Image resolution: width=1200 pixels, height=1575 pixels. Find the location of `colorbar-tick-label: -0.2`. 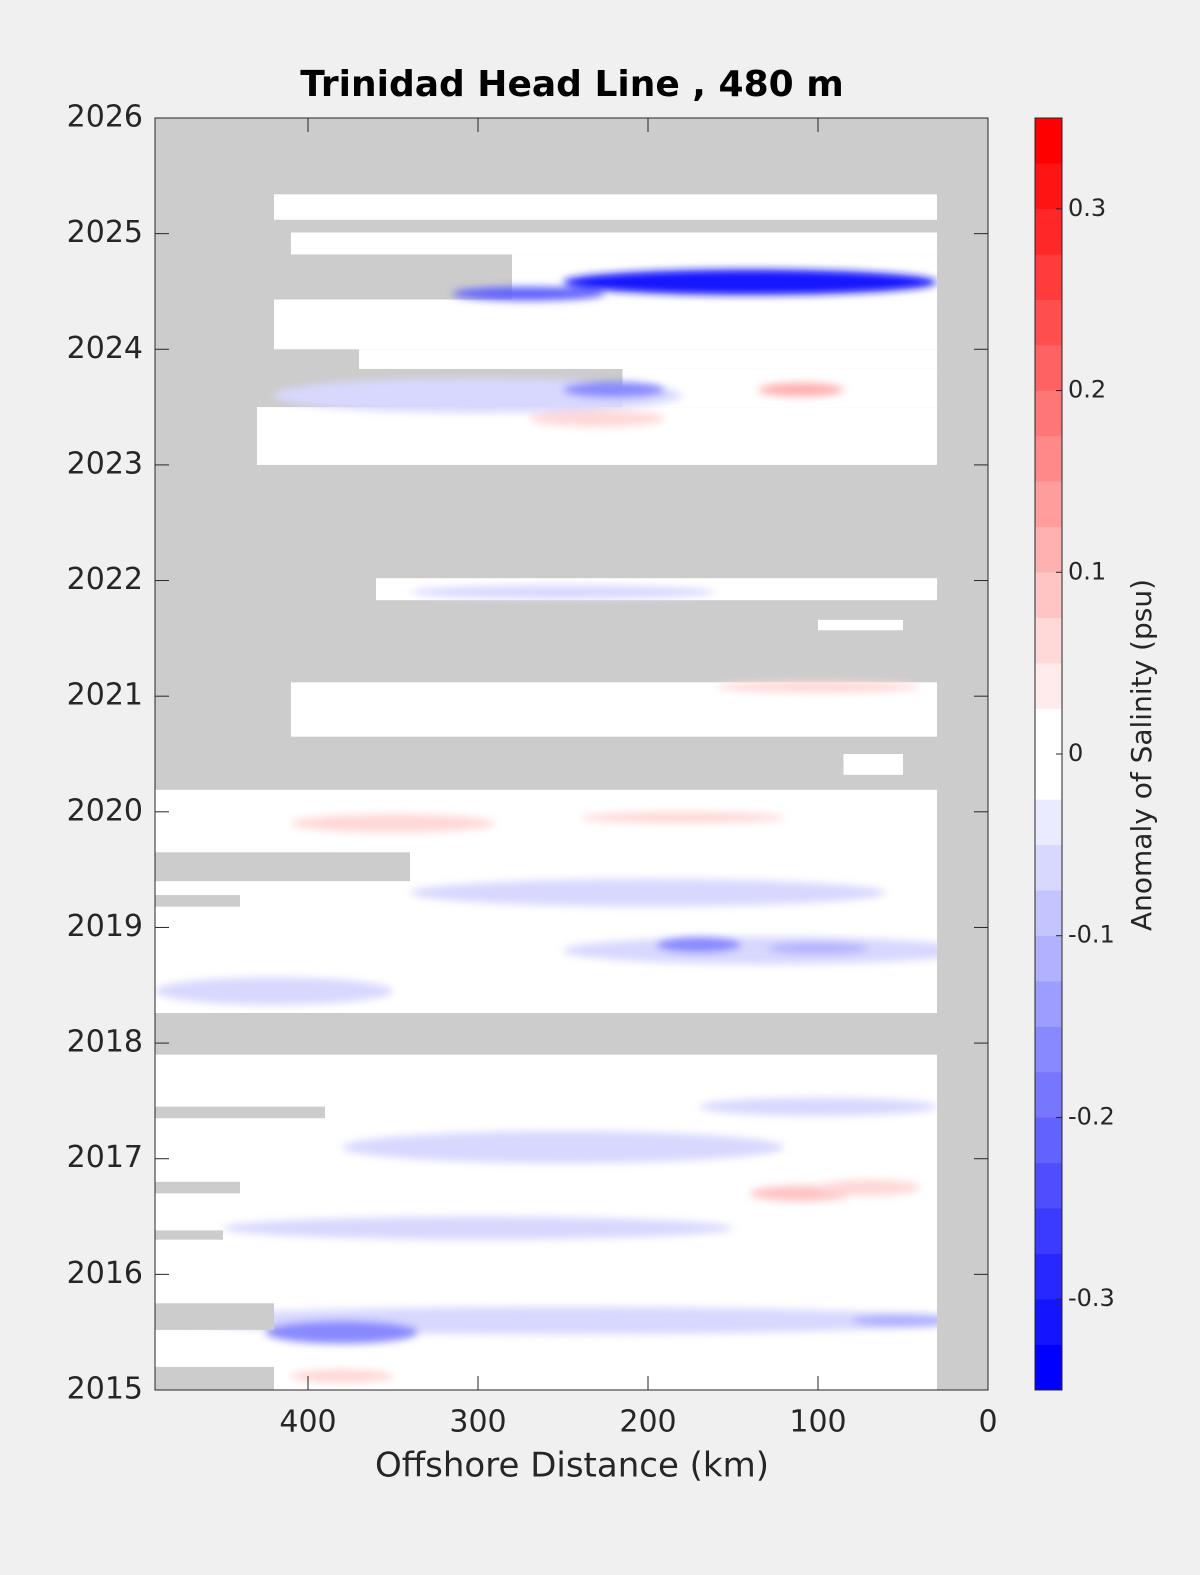

colorbar-tick-label: -0.2 is located at coordinates (1091, 1116).